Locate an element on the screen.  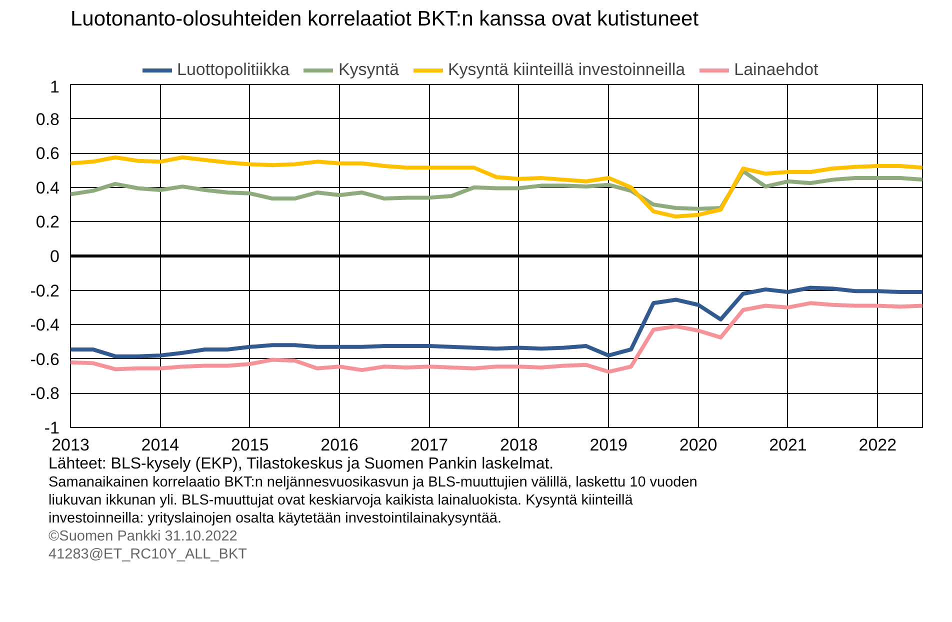
legend-label: Luottopolitiikka is located at coordinates (233, 70).